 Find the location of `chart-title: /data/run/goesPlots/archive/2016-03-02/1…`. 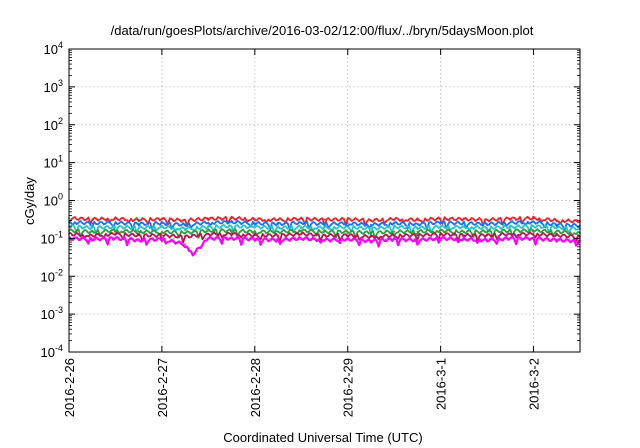

chart-title: /data/run/goesPlots/archive/2016-03-02/1… is located at coordinates (322, 30).